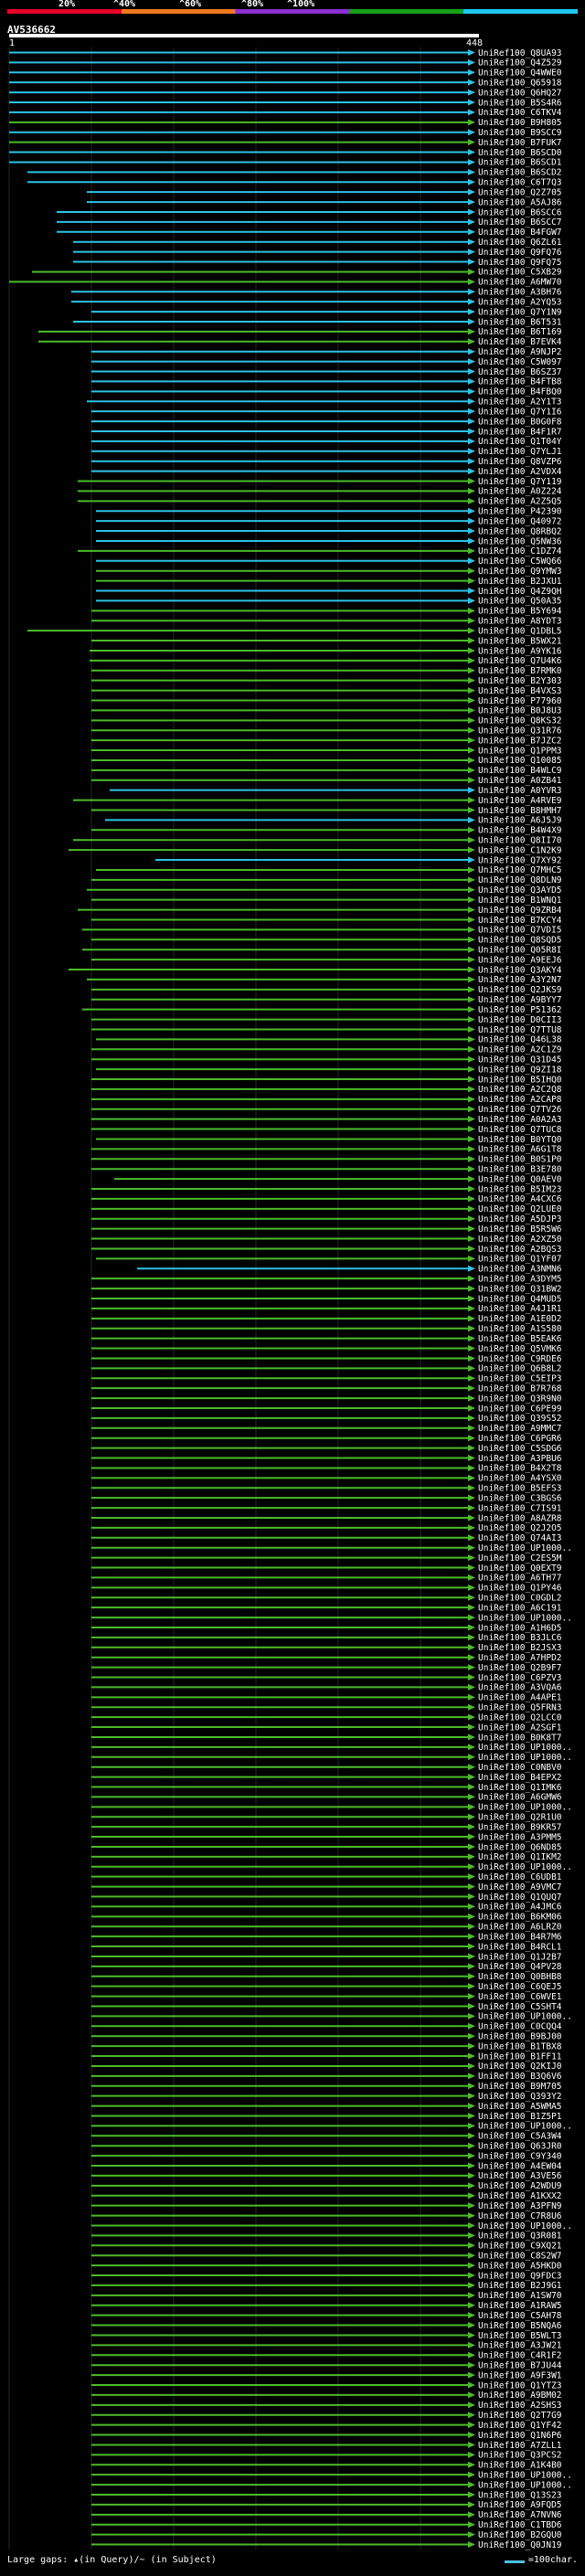 The image size is (585, 2576). What do you see at coordinates (329, 1260) in the screenshot?
I see `hit-row: UniRef100_Q1YF07` at bounding box center [329, 1260].